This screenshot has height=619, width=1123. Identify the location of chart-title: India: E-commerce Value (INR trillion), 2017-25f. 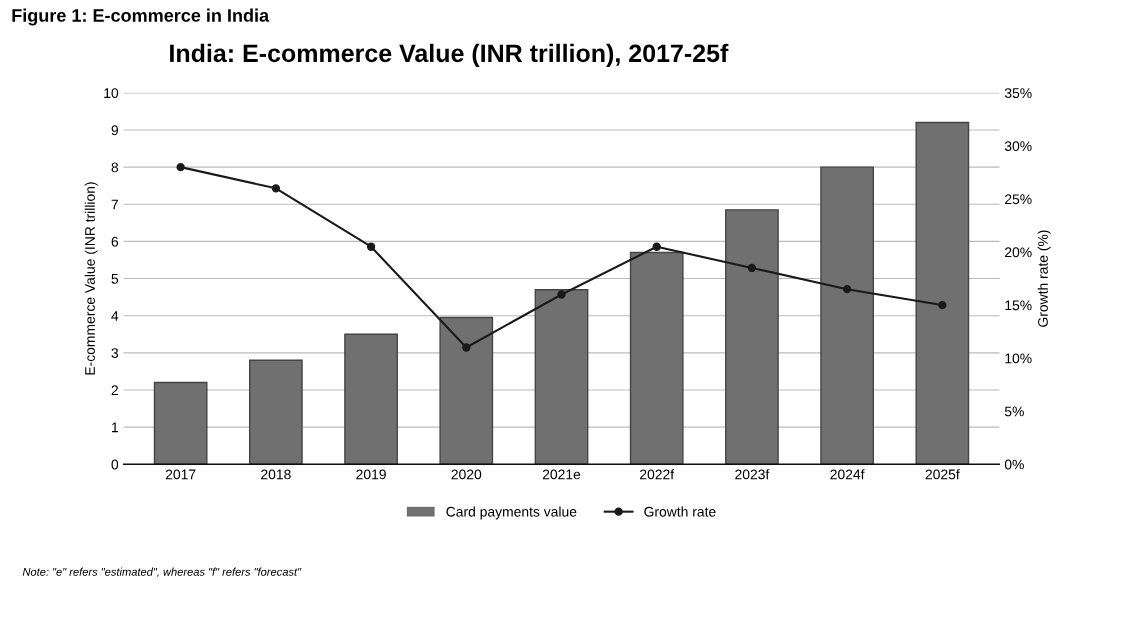
(449, 55).